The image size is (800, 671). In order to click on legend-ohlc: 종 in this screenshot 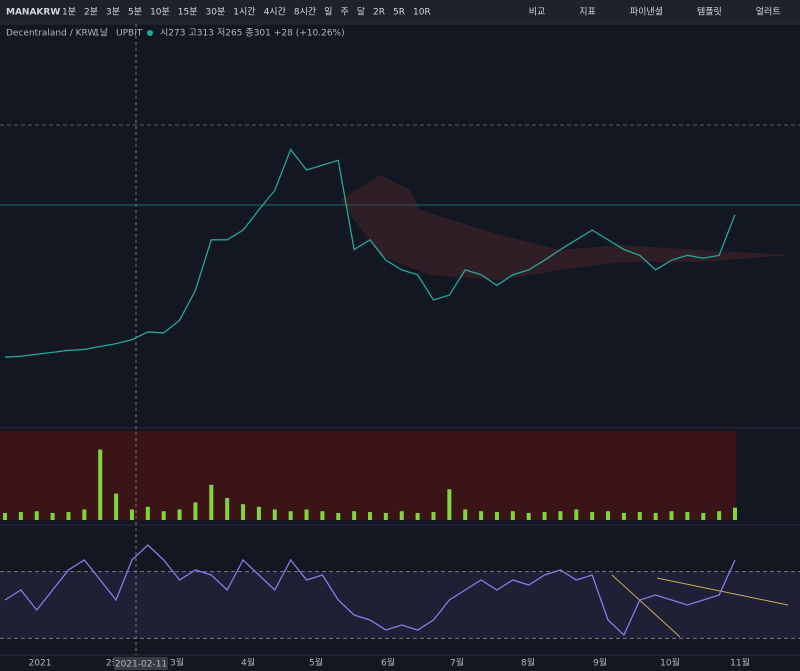, I will do `click(249, 33)`.